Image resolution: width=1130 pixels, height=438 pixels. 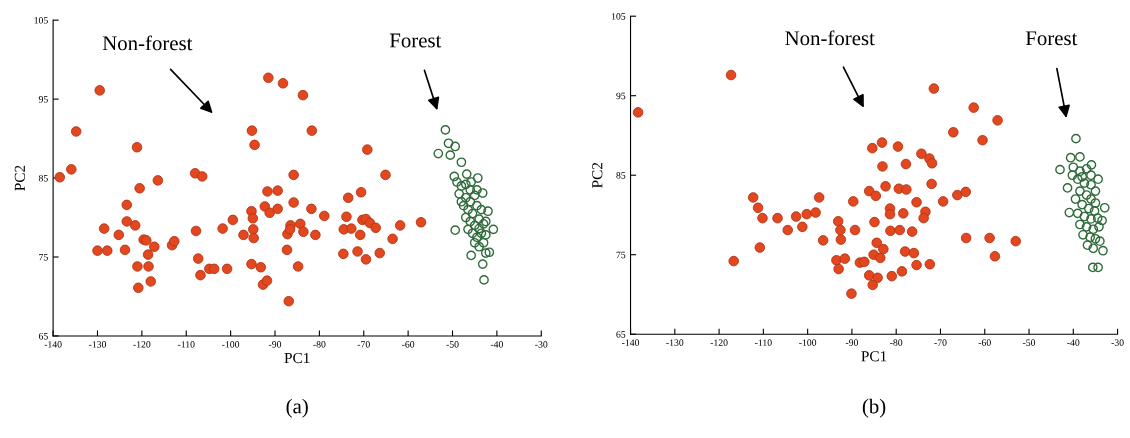 I want to click on text: (a), so click(x=297, y=408).